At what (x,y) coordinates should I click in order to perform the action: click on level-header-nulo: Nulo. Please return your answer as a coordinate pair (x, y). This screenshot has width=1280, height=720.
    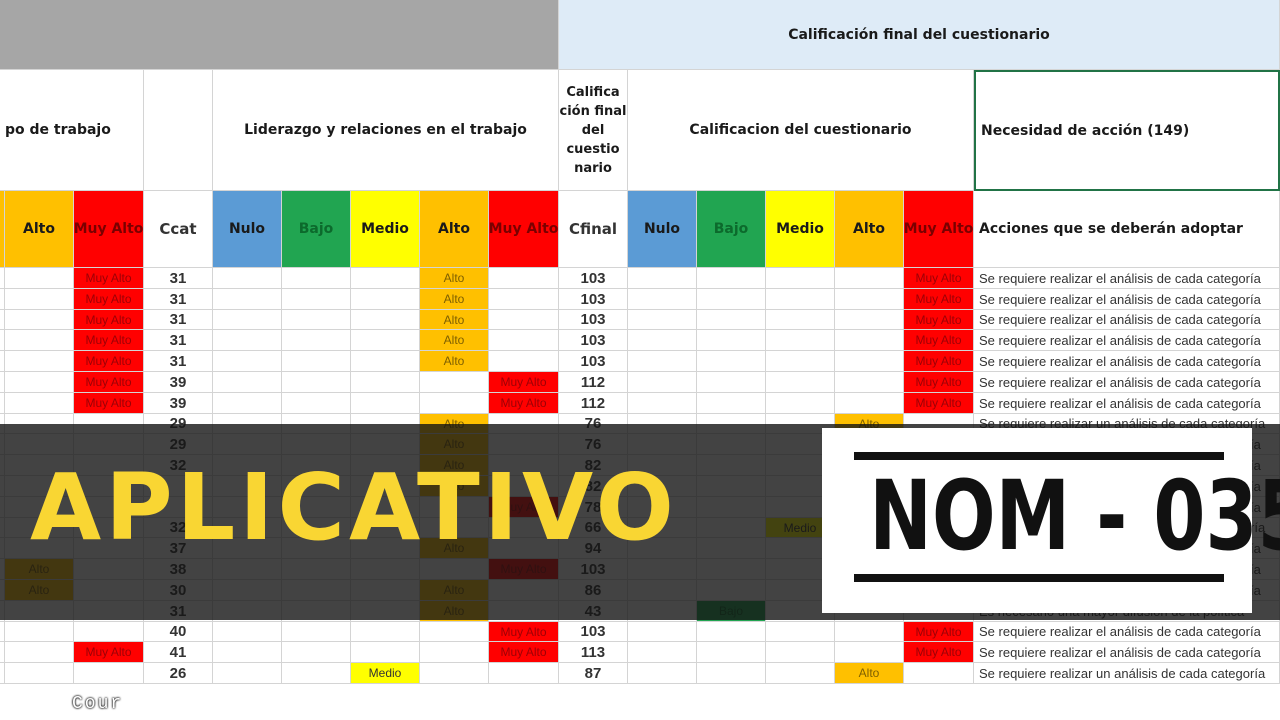
    Looking at the image, I should click on (662, 229).